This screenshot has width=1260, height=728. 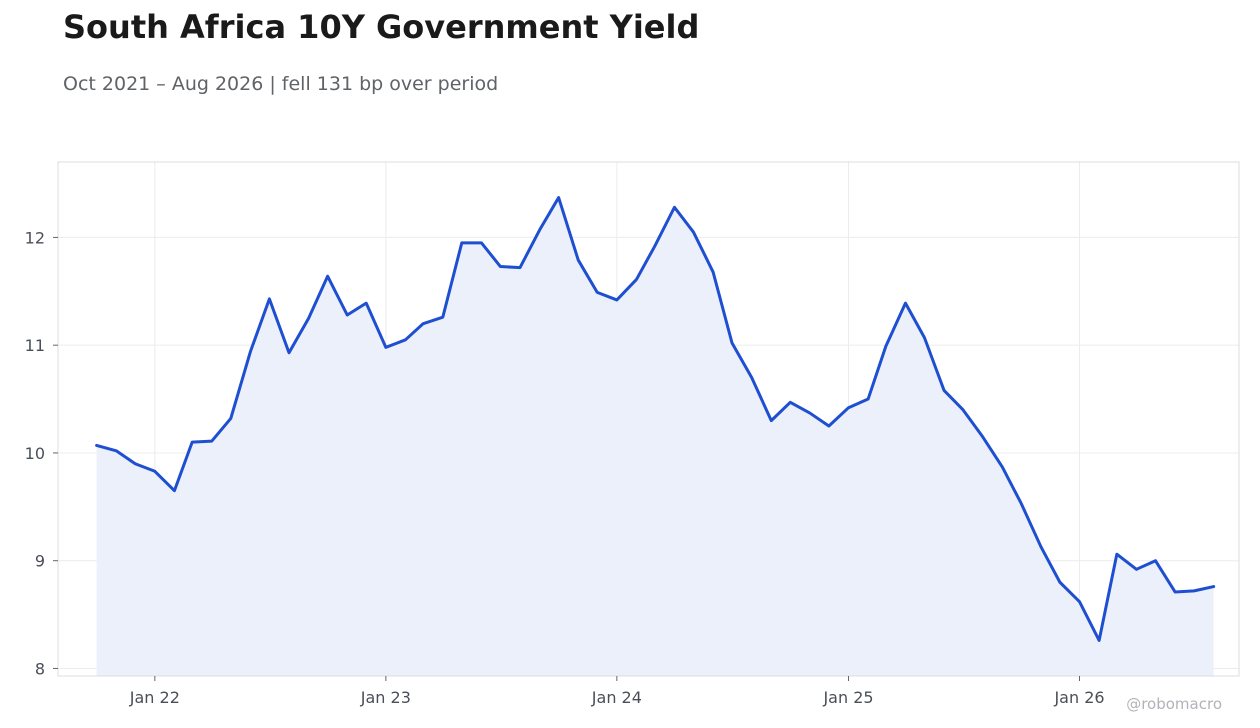 What do you see at coordinates (40, 561) in the screenshot?
I see `y-tick-label: 9` at bounding box center [40, 561].